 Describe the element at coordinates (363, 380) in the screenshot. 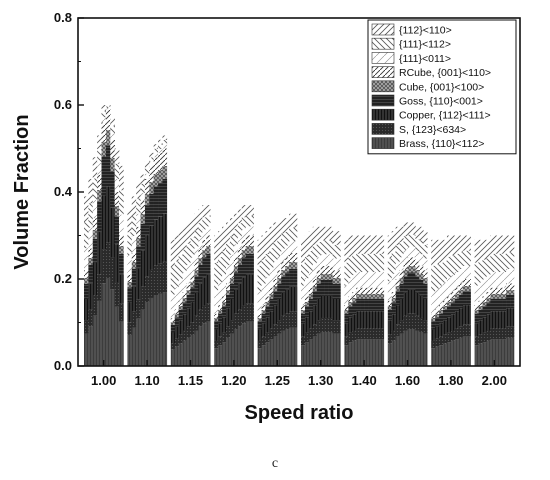

I see `x-tick-label: 1.40` at that location.